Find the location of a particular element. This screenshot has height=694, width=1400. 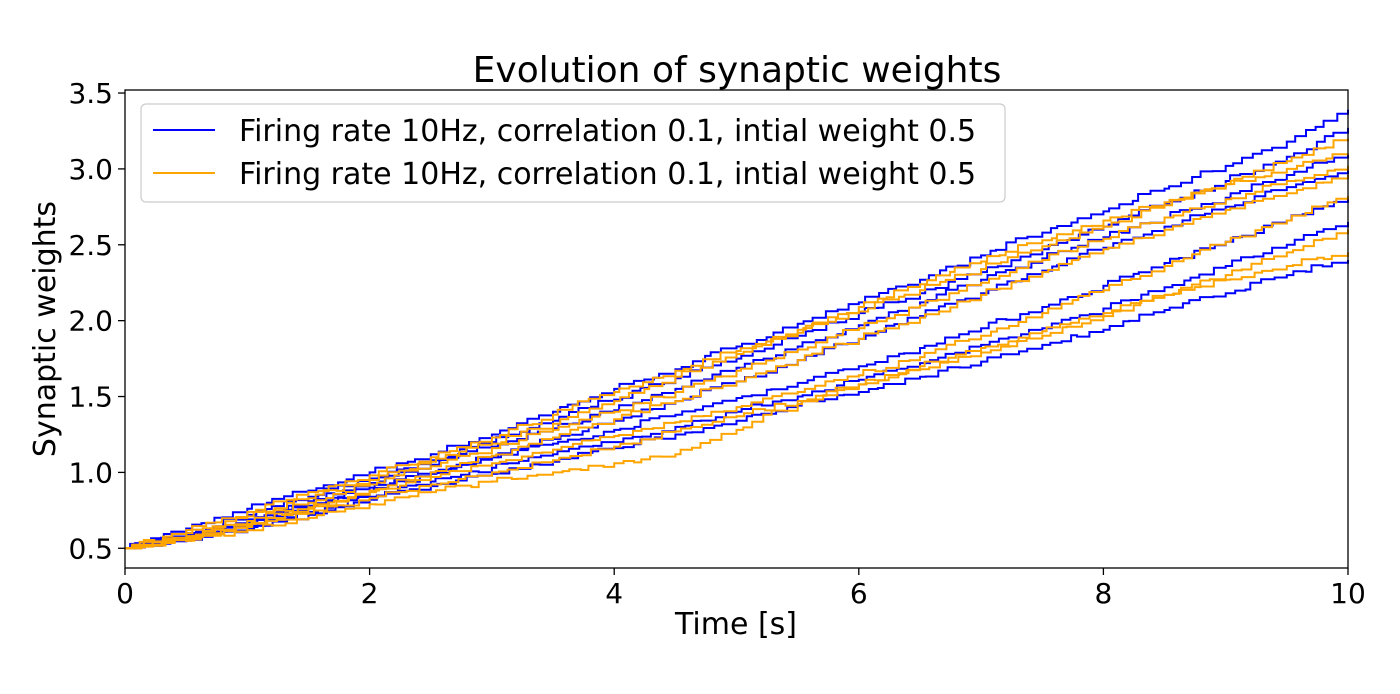

y-tick-label: 3.5 is located at coordinates (90, 93).